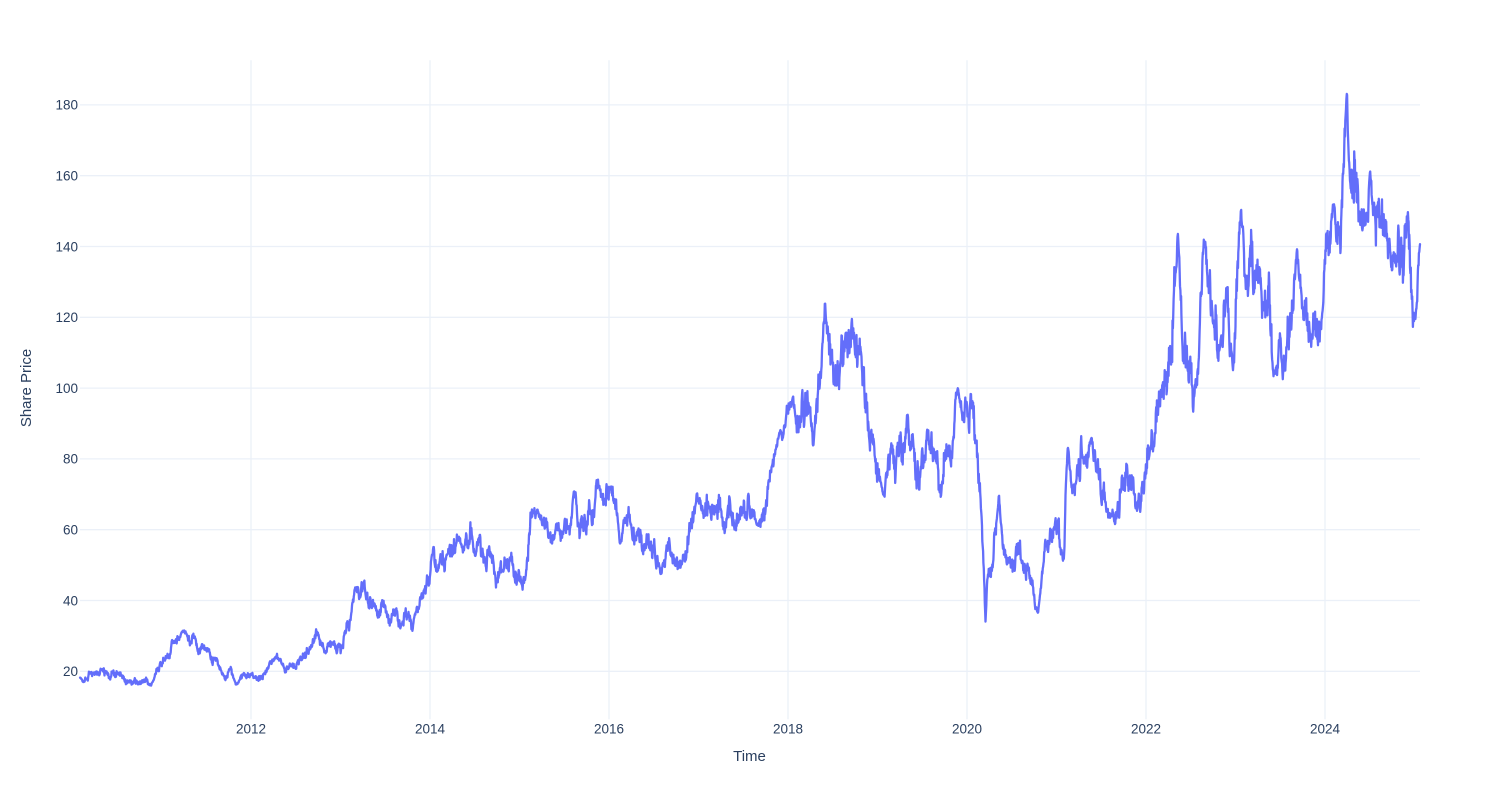  What do you see at coordinates (70, 671) in the screenshot?
I see `svg-text: 20` at bounding box center [70, 671].